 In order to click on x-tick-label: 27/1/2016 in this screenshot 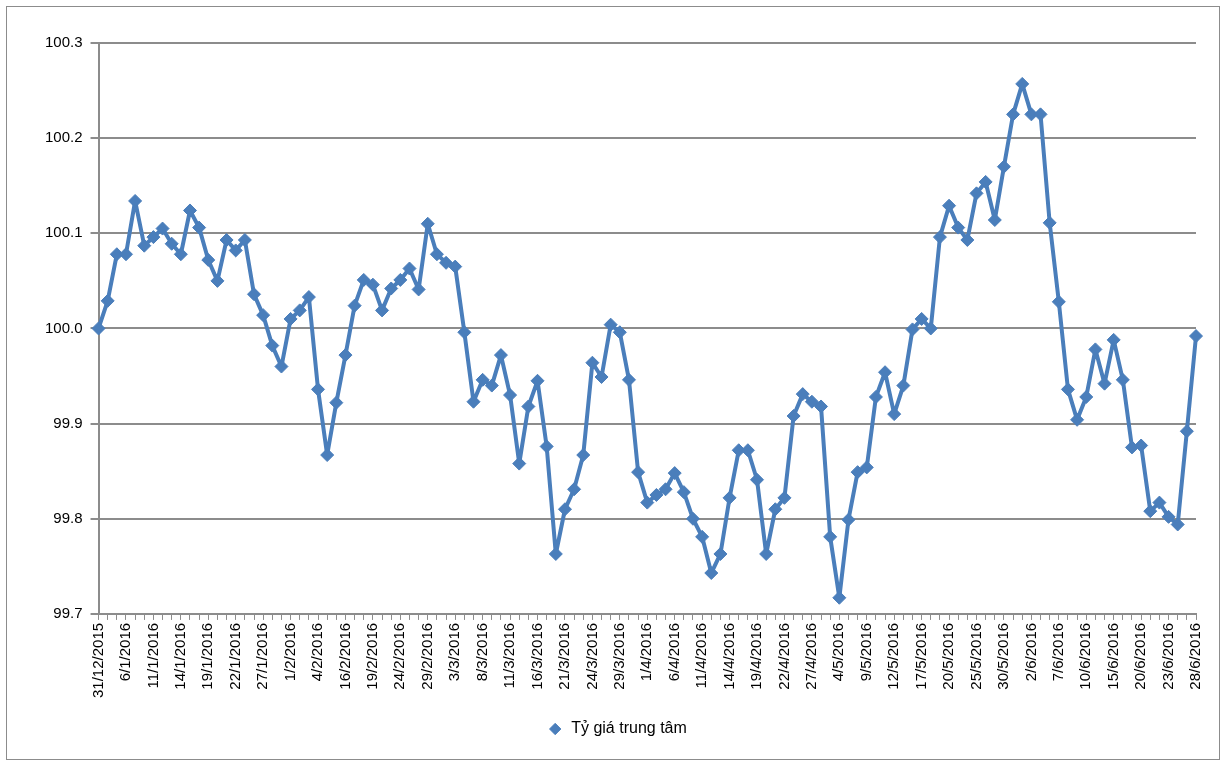, I will do `click(262, 656)`.